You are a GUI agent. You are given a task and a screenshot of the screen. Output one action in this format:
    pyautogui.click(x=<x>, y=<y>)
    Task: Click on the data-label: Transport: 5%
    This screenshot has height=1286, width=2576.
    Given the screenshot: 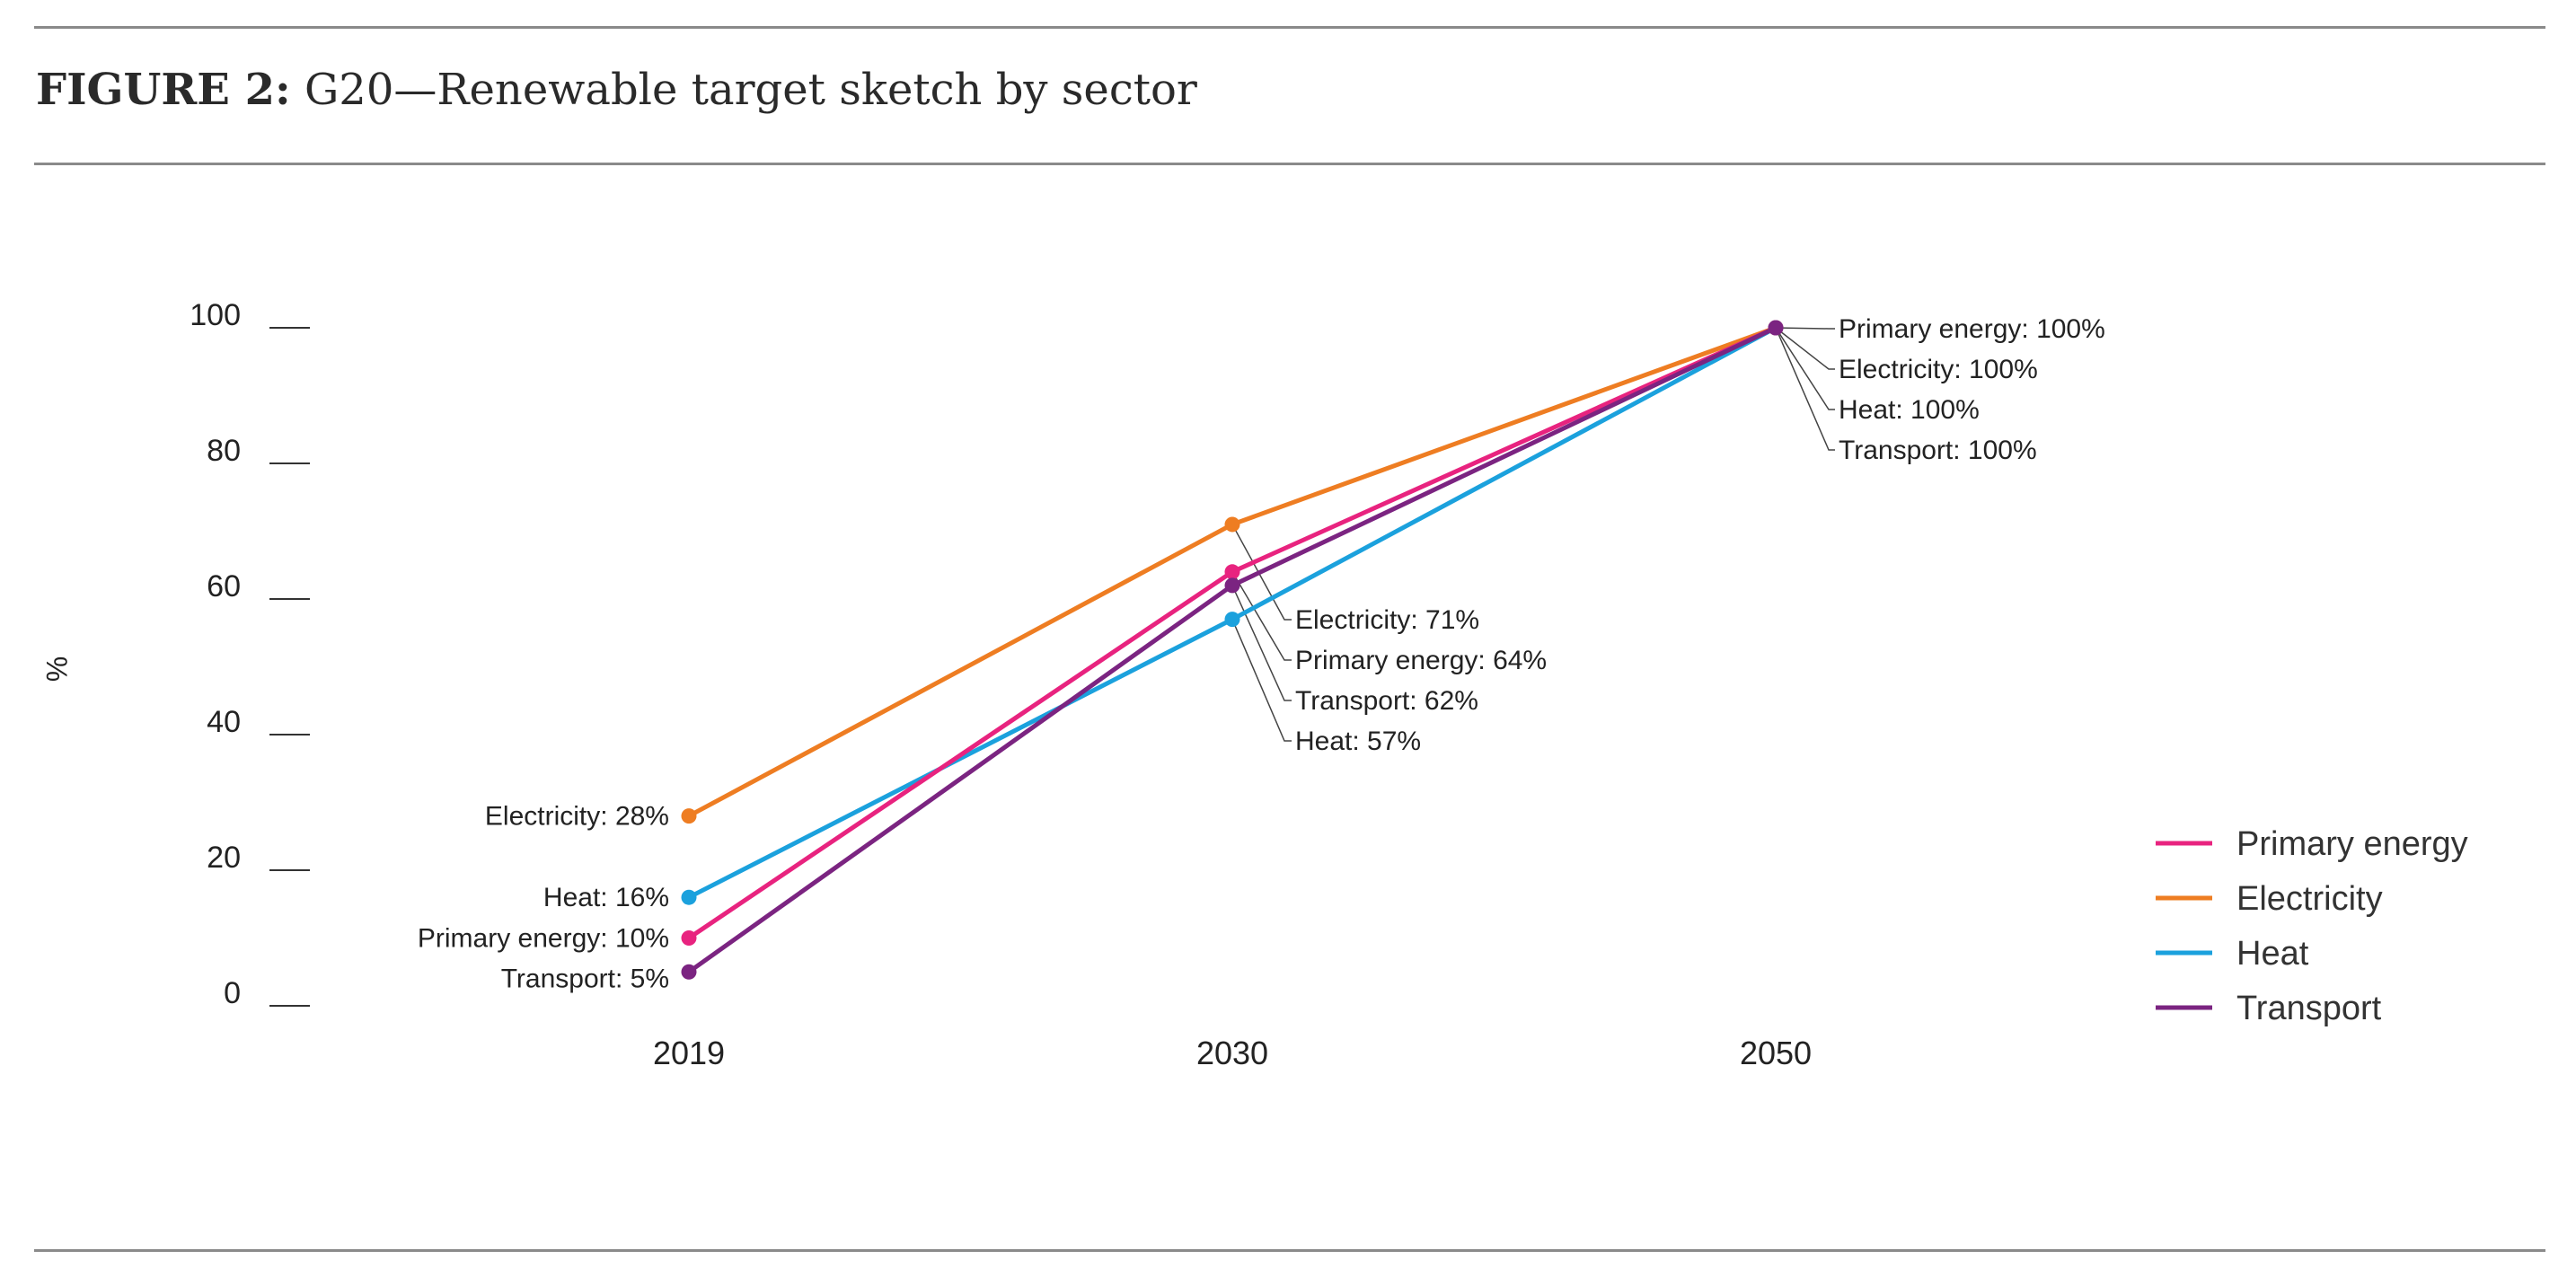 What is the action you would take?
    pyautogui.click(x=585, y=979)
    